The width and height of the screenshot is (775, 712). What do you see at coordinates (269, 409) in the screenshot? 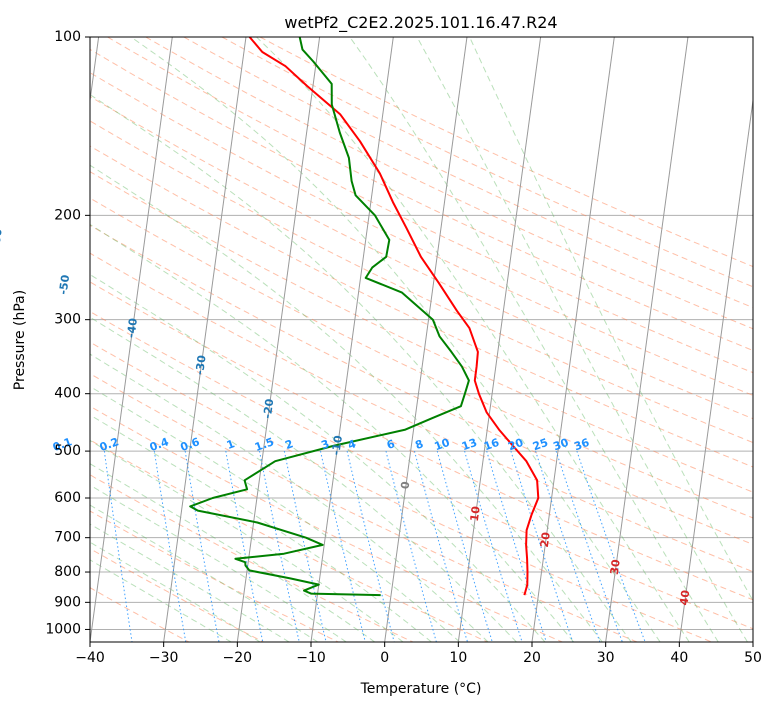
I see `isotherm-label: -20` at bounding box center [269, 409].